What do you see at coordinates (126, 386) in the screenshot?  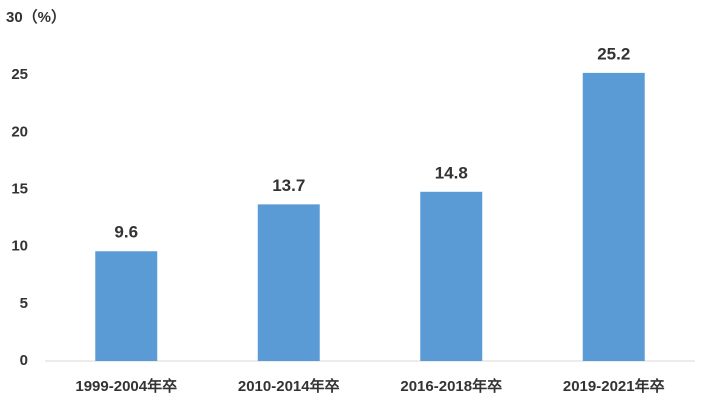 I see `x-tick-label: 1999-2004年卒` at bounding box center [126, 386].